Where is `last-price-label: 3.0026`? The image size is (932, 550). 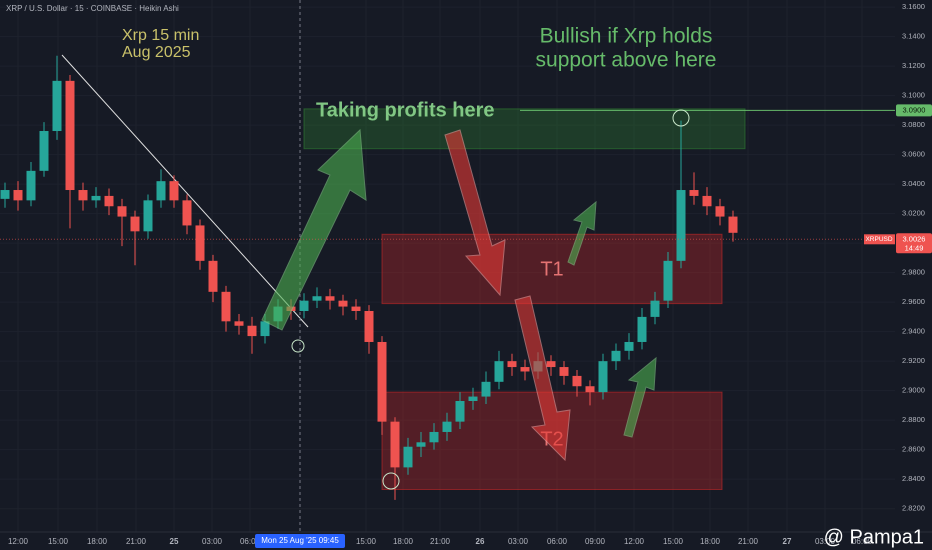
last-price-label: 3.0026 is located at coordinates (914, 238).